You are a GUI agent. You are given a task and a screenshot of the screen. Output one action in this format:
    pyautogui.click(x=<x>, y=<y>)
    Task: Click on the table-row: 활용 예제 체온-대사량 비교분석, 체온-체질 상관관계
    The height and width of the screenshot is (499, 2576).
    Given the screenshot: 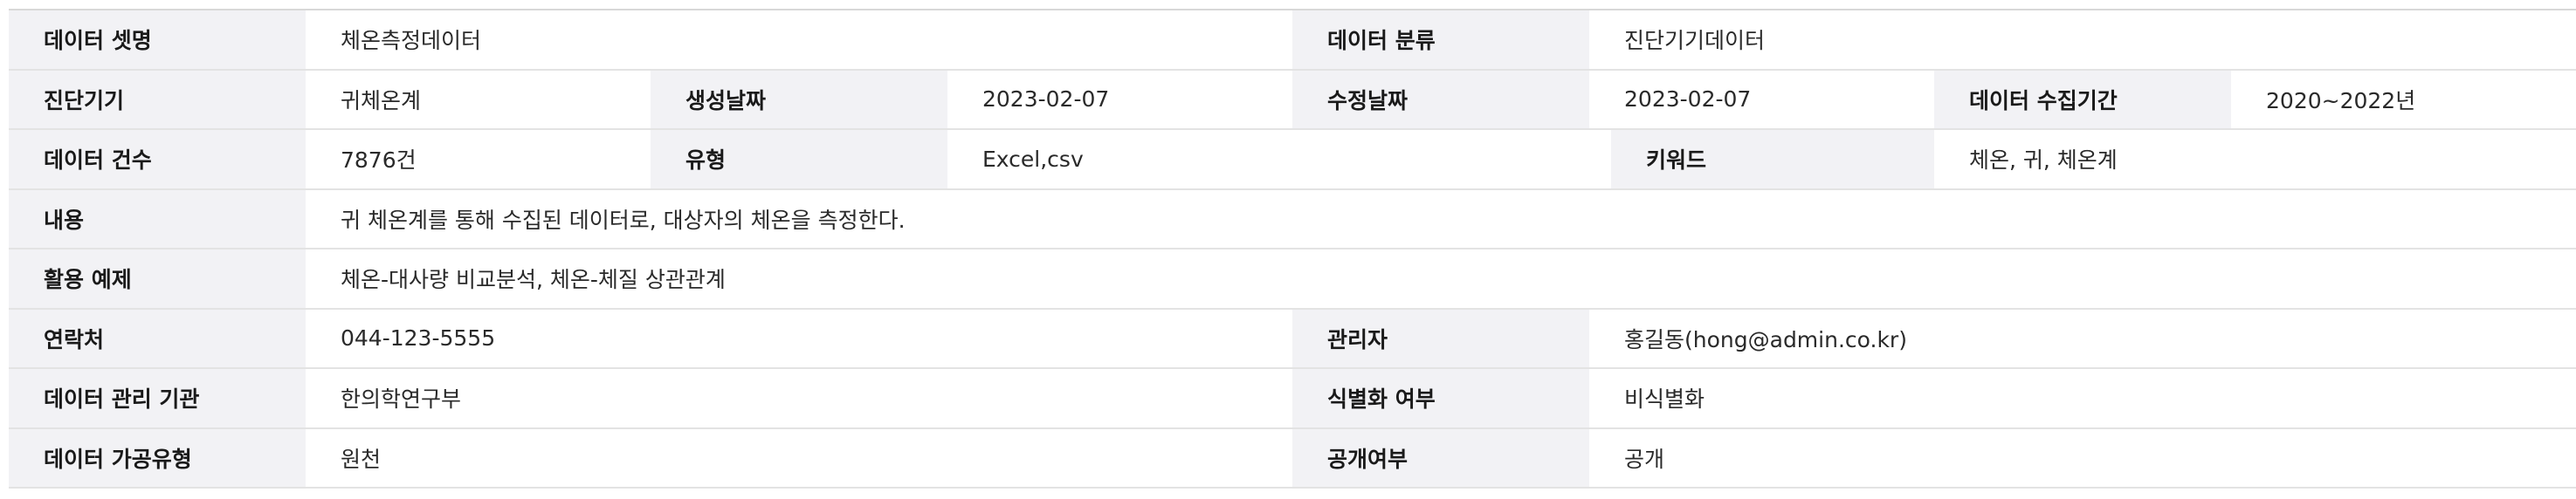 What is the action you would take?
    pyautogui.click(x=1292, y=279)
    